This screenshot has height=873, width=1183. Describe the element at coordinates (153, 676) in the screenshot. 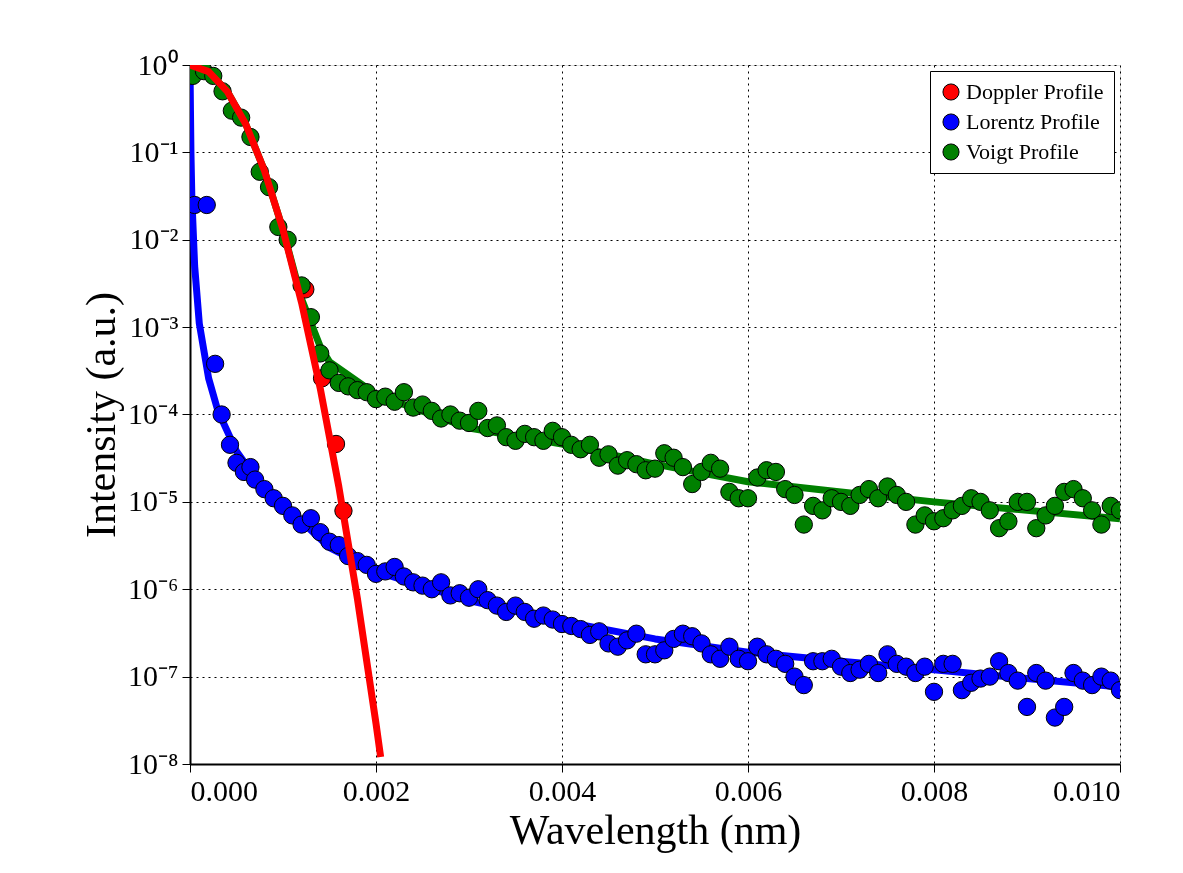

I see `y-tick-label: 10⁻⁷` at that location.